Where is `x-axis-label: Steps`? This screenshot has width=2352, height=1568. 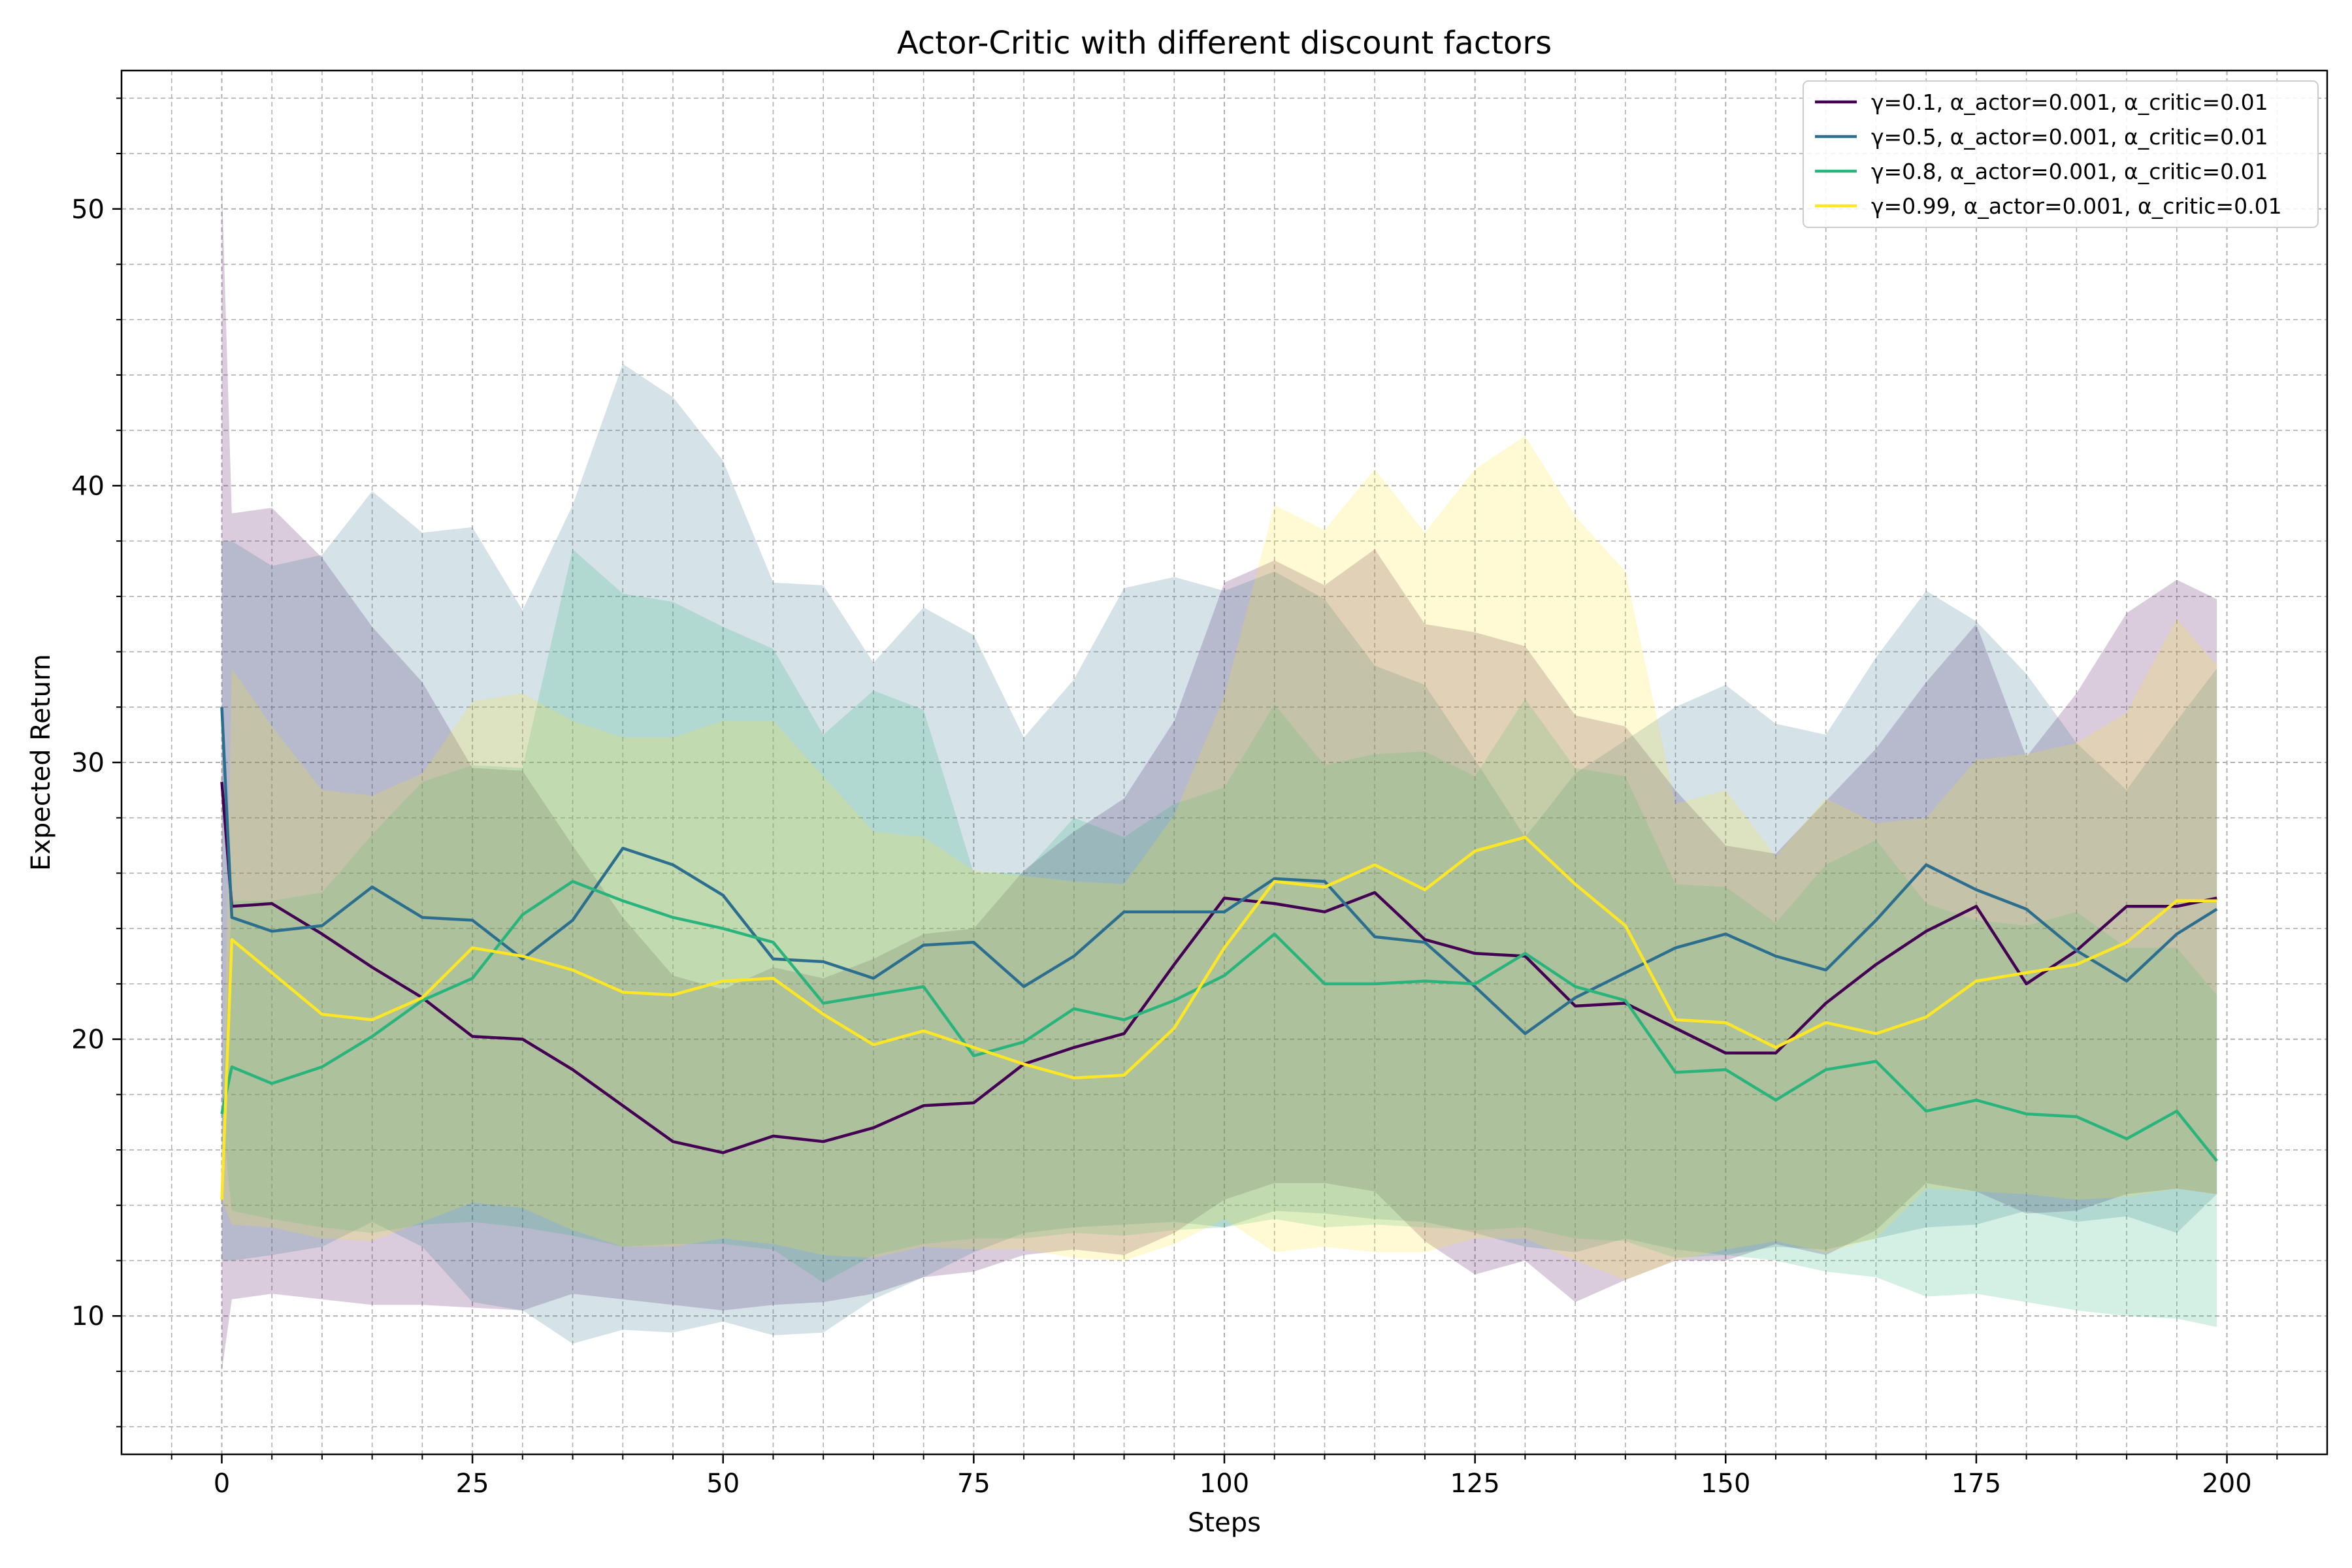 x-axis-label: Steps is located at coordinates (1224, 1523).